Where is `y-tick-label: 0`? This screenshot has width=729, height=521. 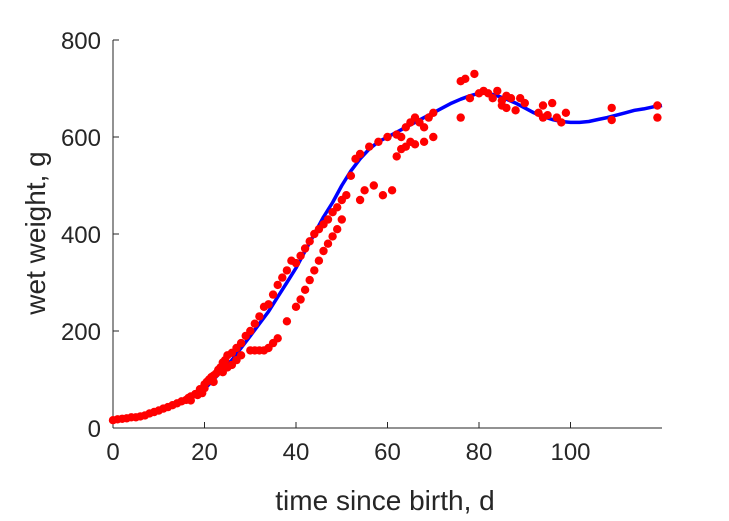 y-tick-label: 0 is located at coordinates (94, 429).